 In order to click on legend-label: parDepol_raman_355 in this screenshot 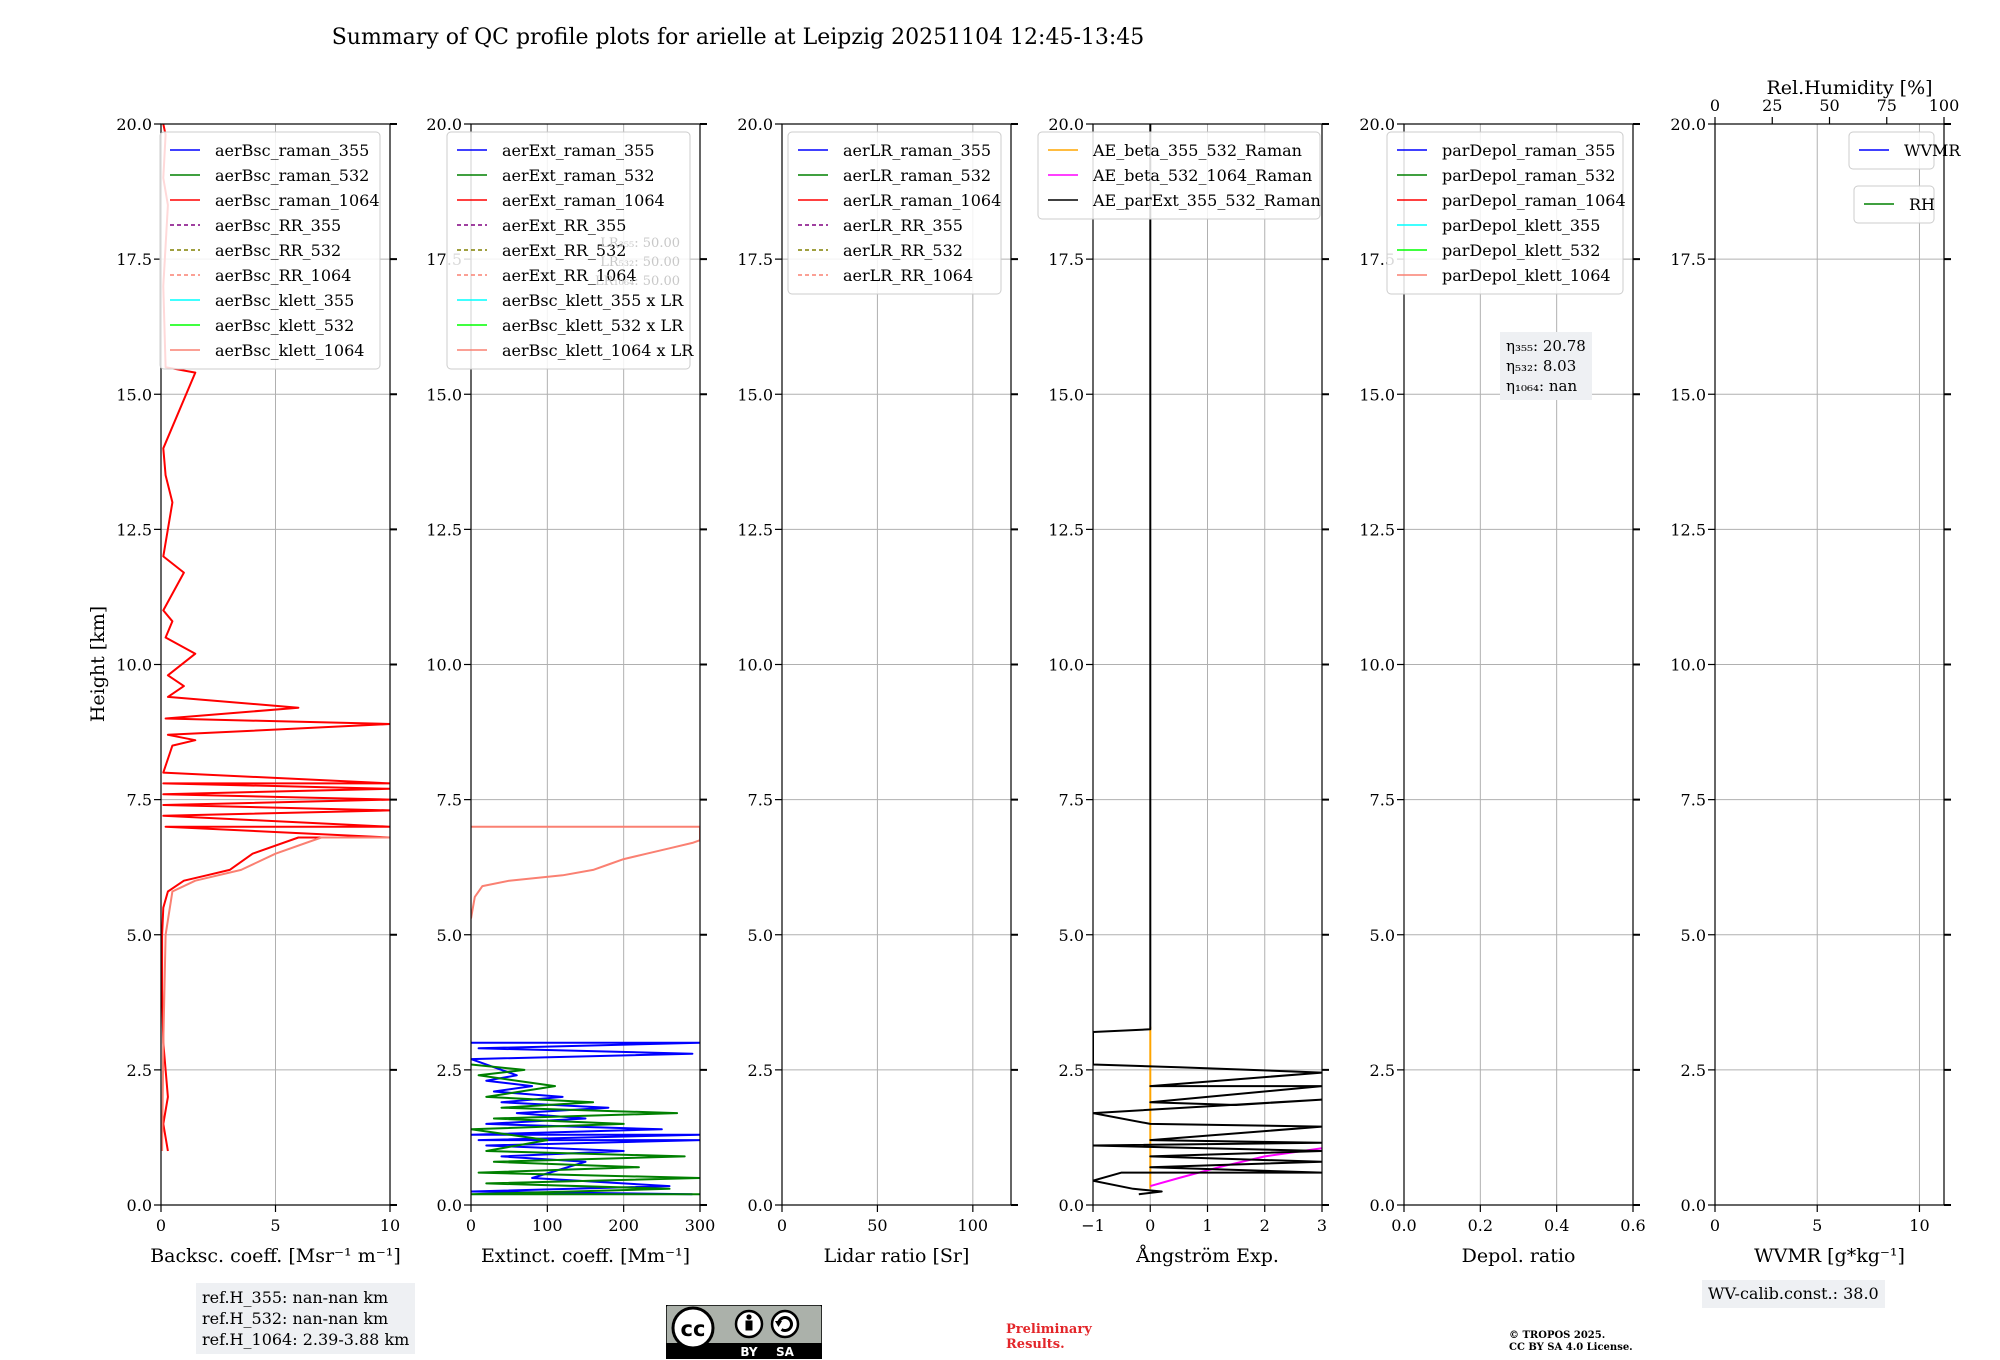, I will do `click(1528, 150)`.